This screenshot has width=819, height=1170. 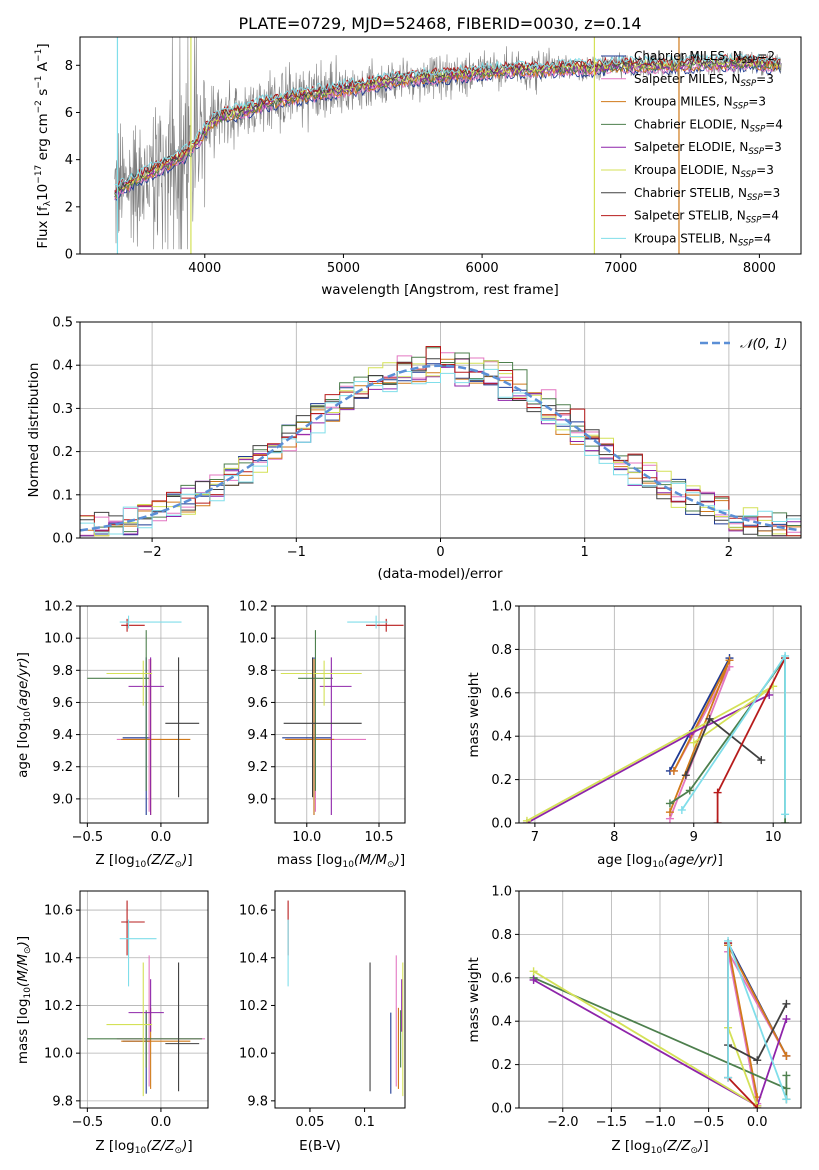 What do you see at coordinates (152, 552) in the screenshot?
I see `x-tick-label: −2` at bounding box center [152, 552].